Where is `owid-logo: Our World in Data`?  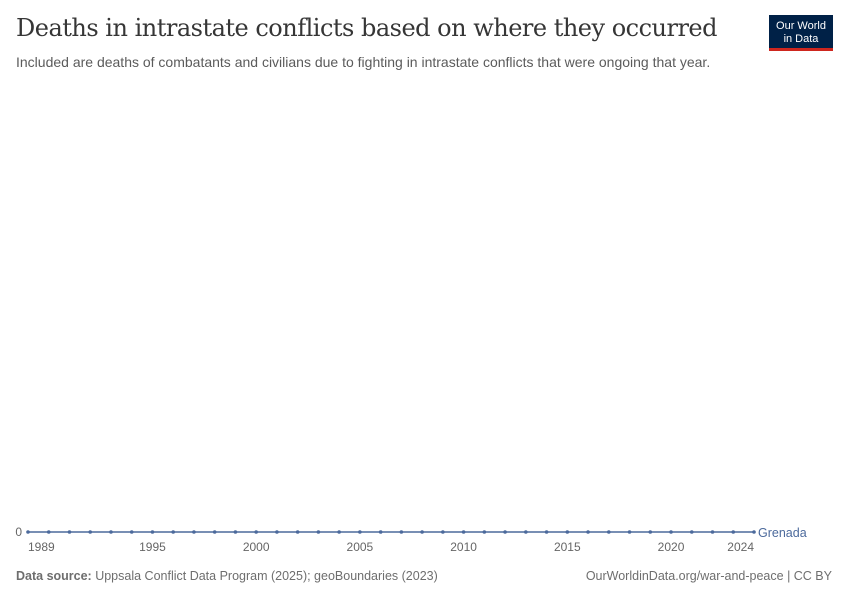
owid-logo: Our World in Data is located at coordinates (801, 33).